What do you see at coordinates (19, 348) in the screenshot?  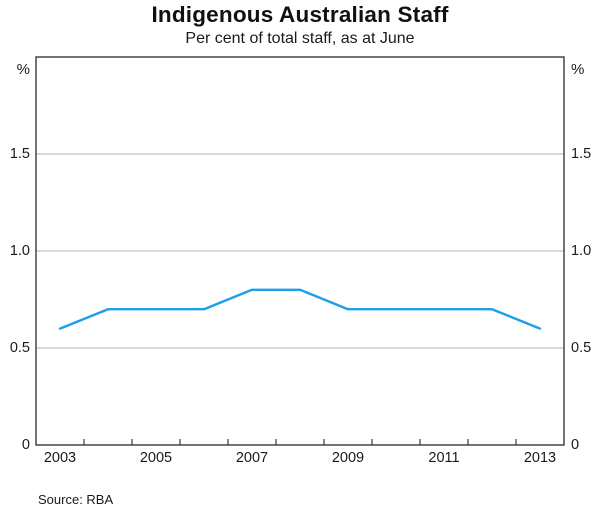 I see `y-axis-label-left: 0.5` at bounding box center [19, 348].